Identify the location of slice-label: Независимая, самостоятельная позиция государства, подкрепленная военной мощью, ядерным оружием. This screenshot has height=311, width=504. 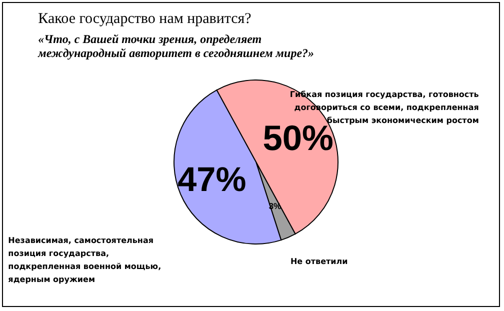
(85, 260).